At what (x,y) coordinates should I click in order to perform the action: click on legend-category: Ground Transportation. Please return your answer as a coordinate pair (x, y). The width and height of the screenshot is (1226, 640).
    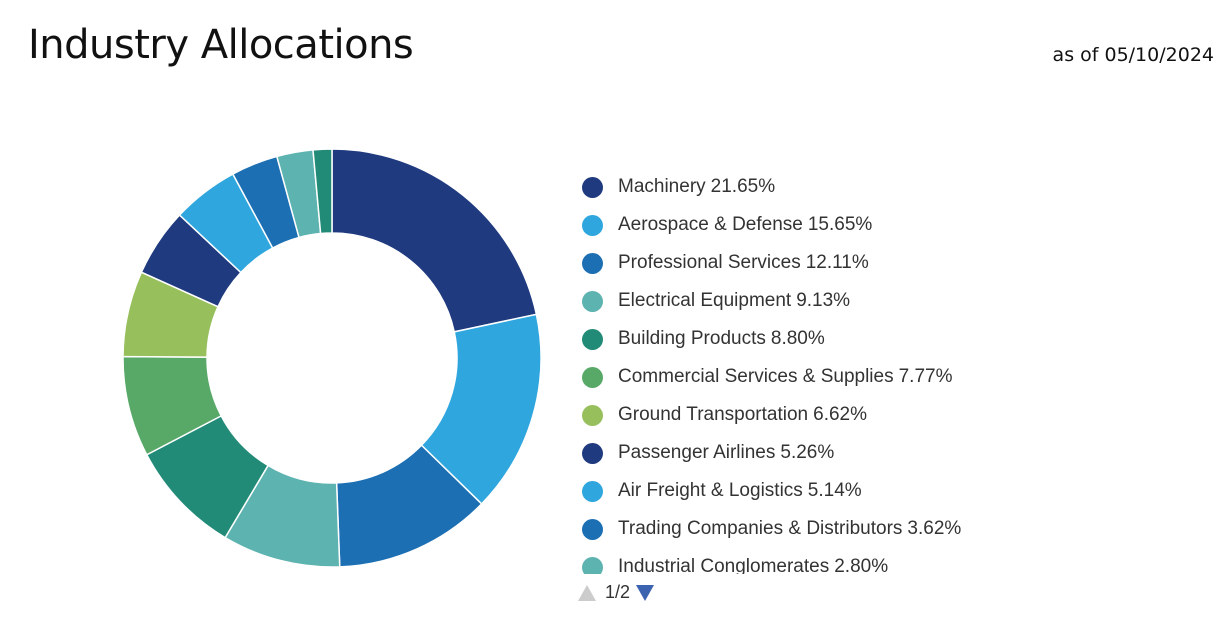
    Looking at the image, I should click on (713, 414).